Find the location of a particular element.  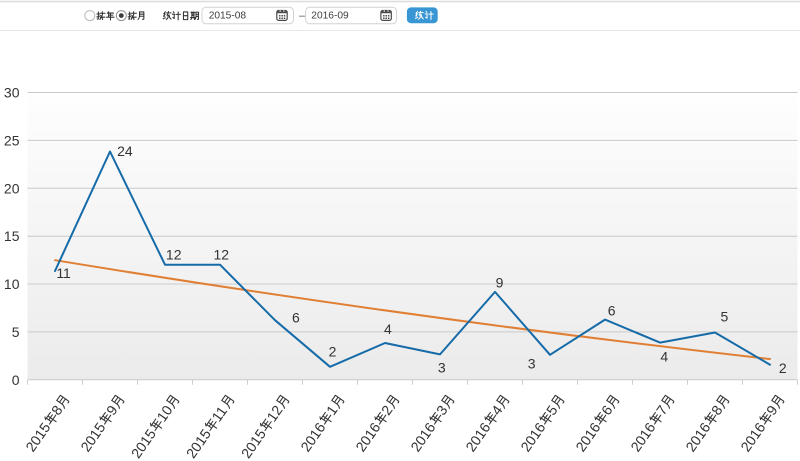

svg-text: 2015-08 is located at coordinates (228, 16).